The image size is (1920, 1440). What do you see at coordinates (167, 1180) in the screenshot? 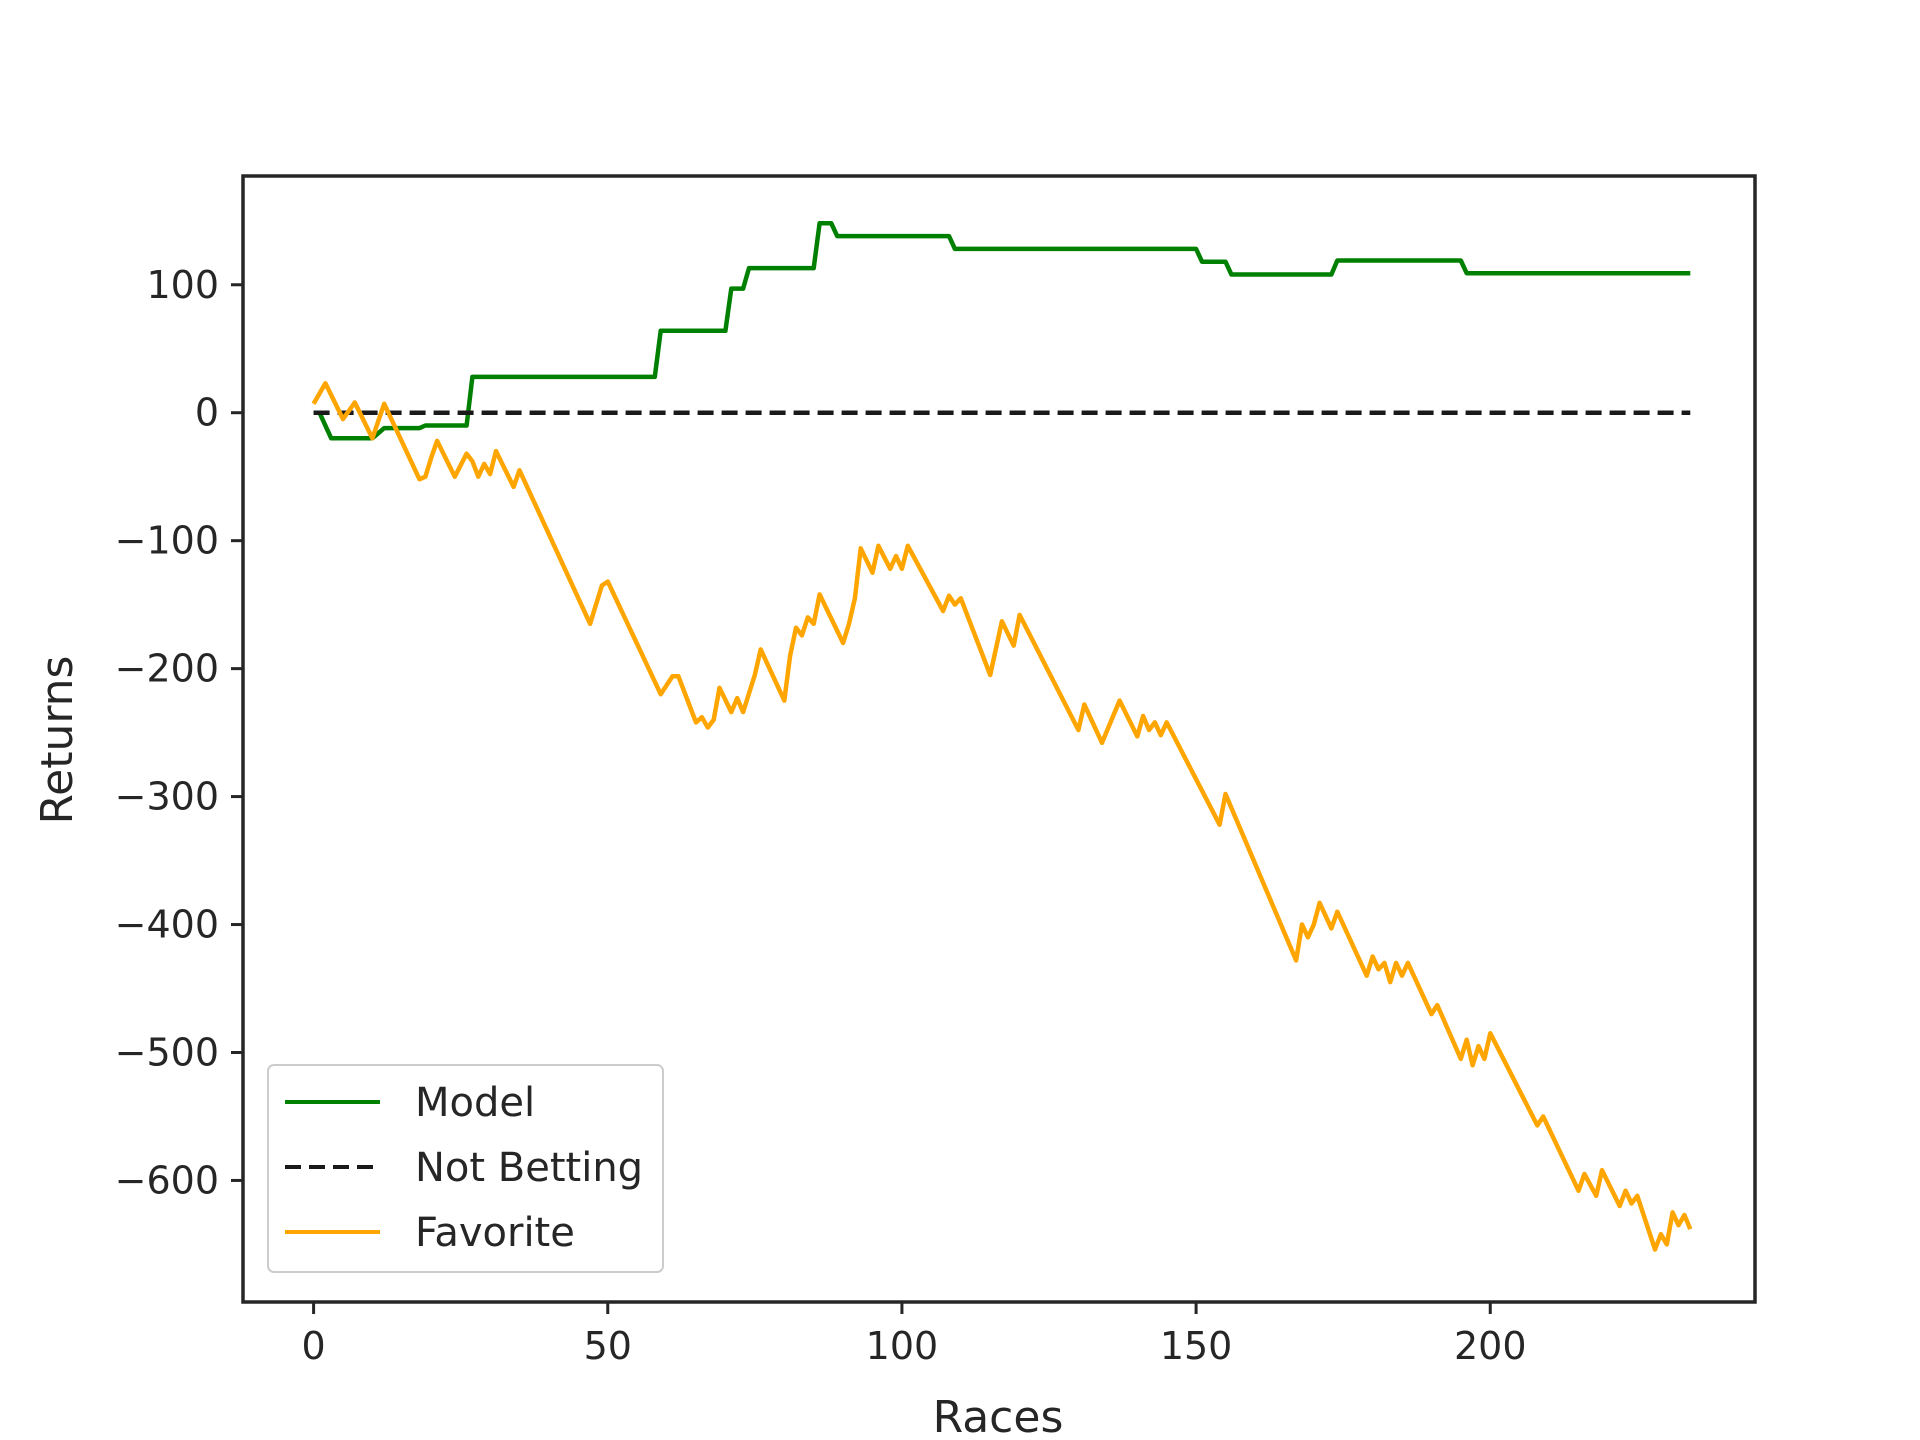
I see `y-tick-label: −600` at bounding box center [167, 1180].